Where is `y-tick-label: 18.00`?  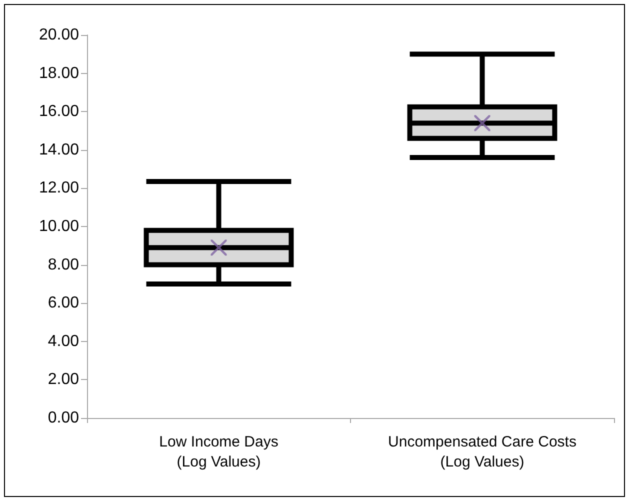
y-tick-label: 18.00 is located at coordinates (59, 73).